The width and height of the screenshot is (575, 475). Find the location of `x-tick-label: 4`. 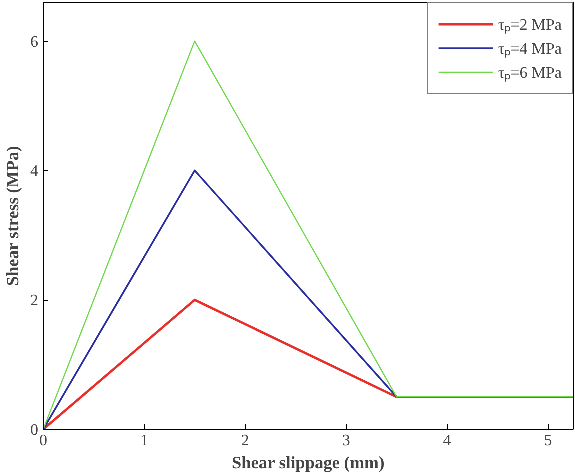

x-tick-label: 4 is located at coordinates (447, 441).